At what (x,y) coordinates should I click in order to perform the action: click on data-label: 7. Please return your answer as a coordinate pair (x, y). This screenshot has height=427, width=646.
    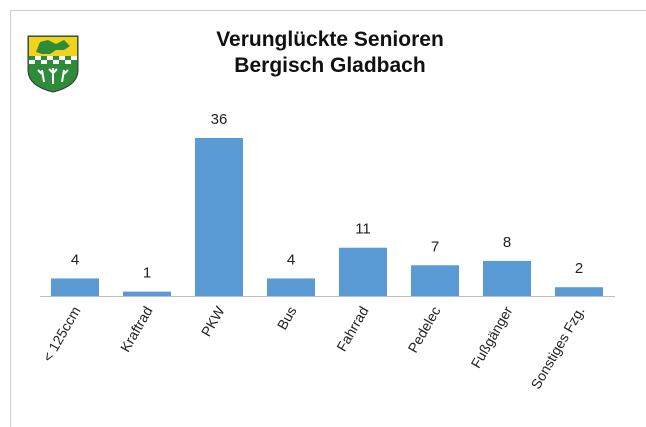
    Looking at the image, I should click on (435, 246).